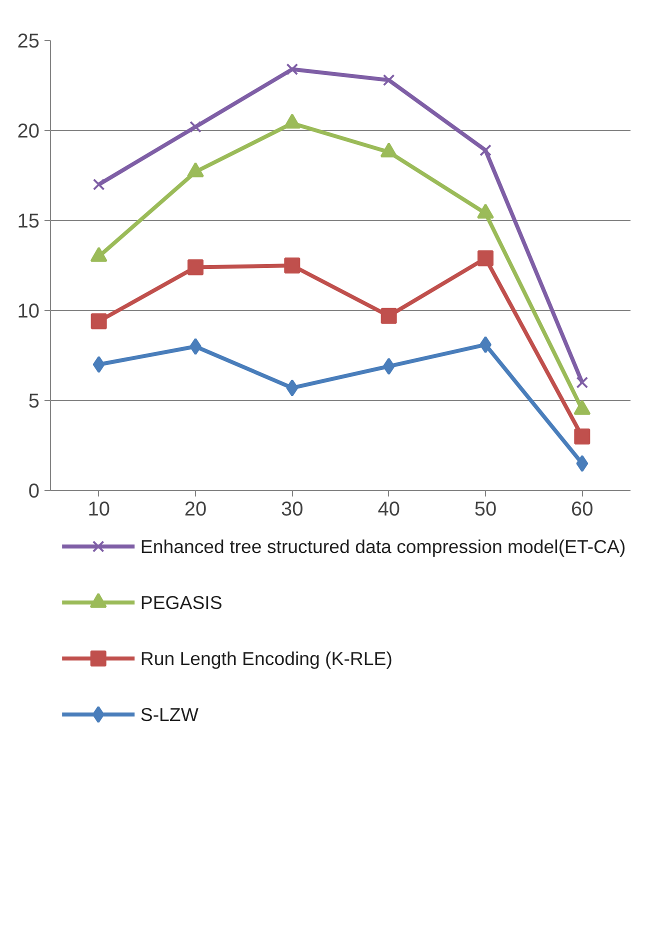 This screenshot has width=652, height=946. I want to click on y-tick-label: 15, so click(28, 221).